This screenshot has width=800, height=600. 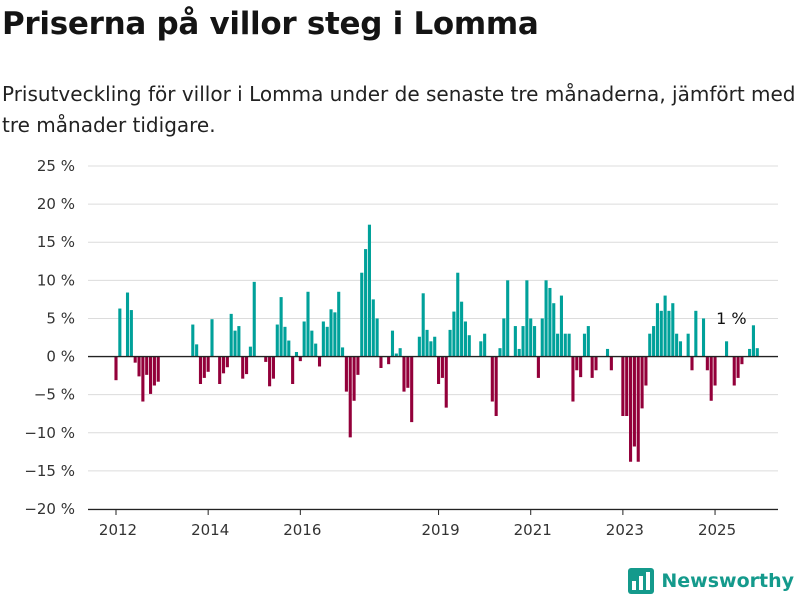 What do you see at coordinates (118, 530) in the screenshot?
I see `x-tick-label: 2012` at bounding box center [118, 530].